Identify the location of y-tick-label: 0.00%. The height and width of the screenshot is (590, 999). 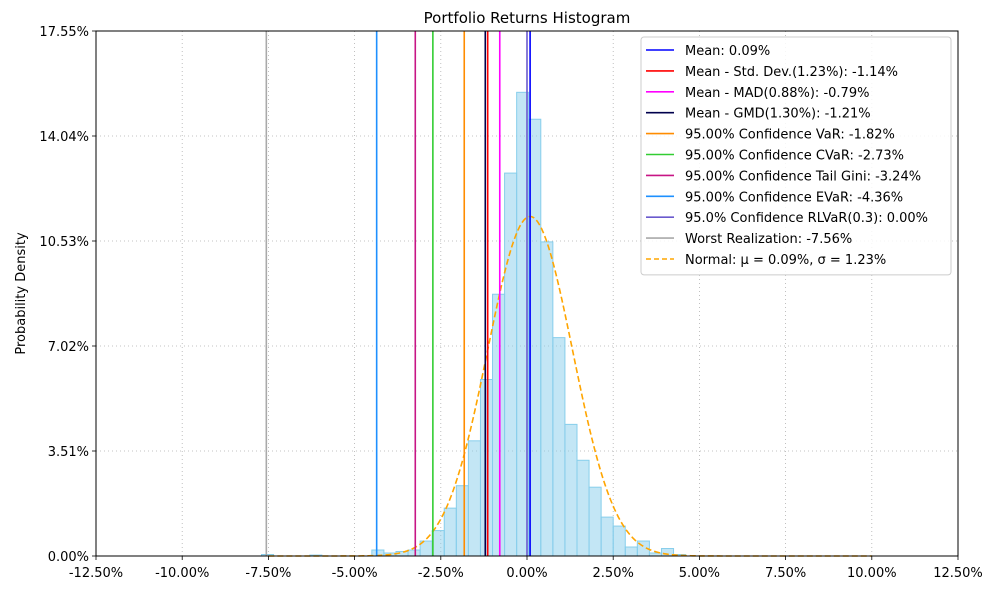
(68, 557).